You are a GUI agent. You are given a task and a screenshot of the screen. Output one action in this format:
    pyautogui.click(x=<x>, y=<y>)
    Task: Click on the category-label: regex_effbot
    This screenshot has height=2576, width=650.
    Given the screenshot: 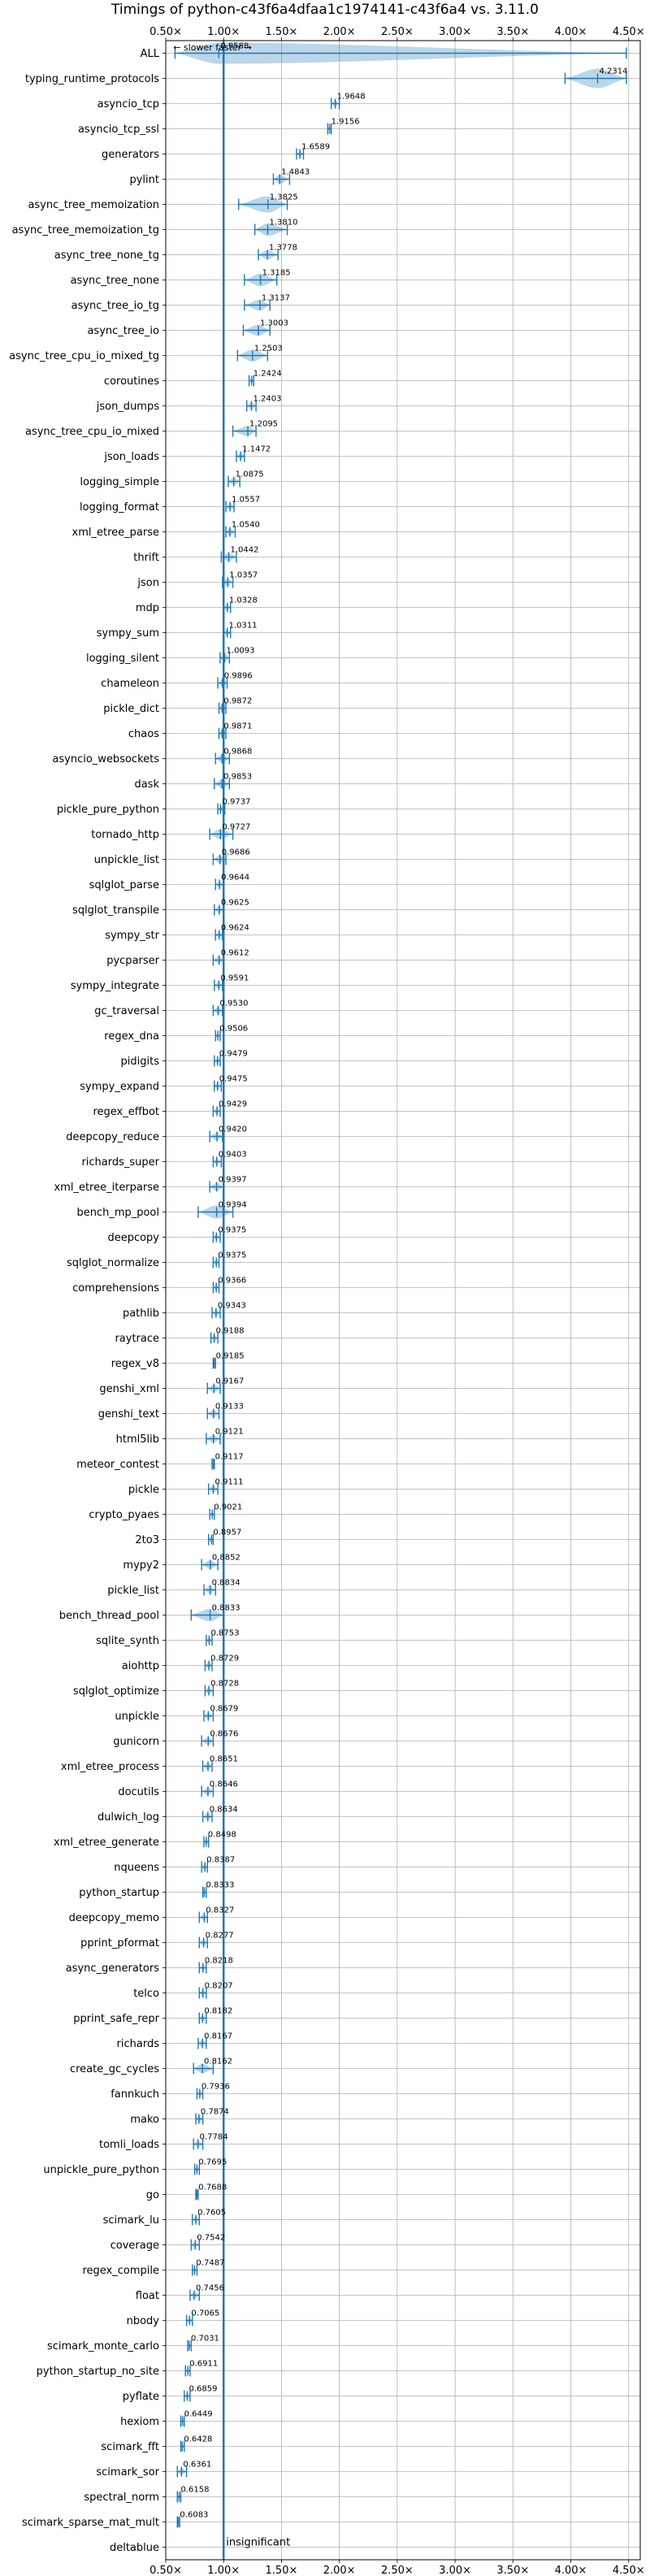 What is the action you would take?
    pyautogui.click(x=126, y=1112)
    